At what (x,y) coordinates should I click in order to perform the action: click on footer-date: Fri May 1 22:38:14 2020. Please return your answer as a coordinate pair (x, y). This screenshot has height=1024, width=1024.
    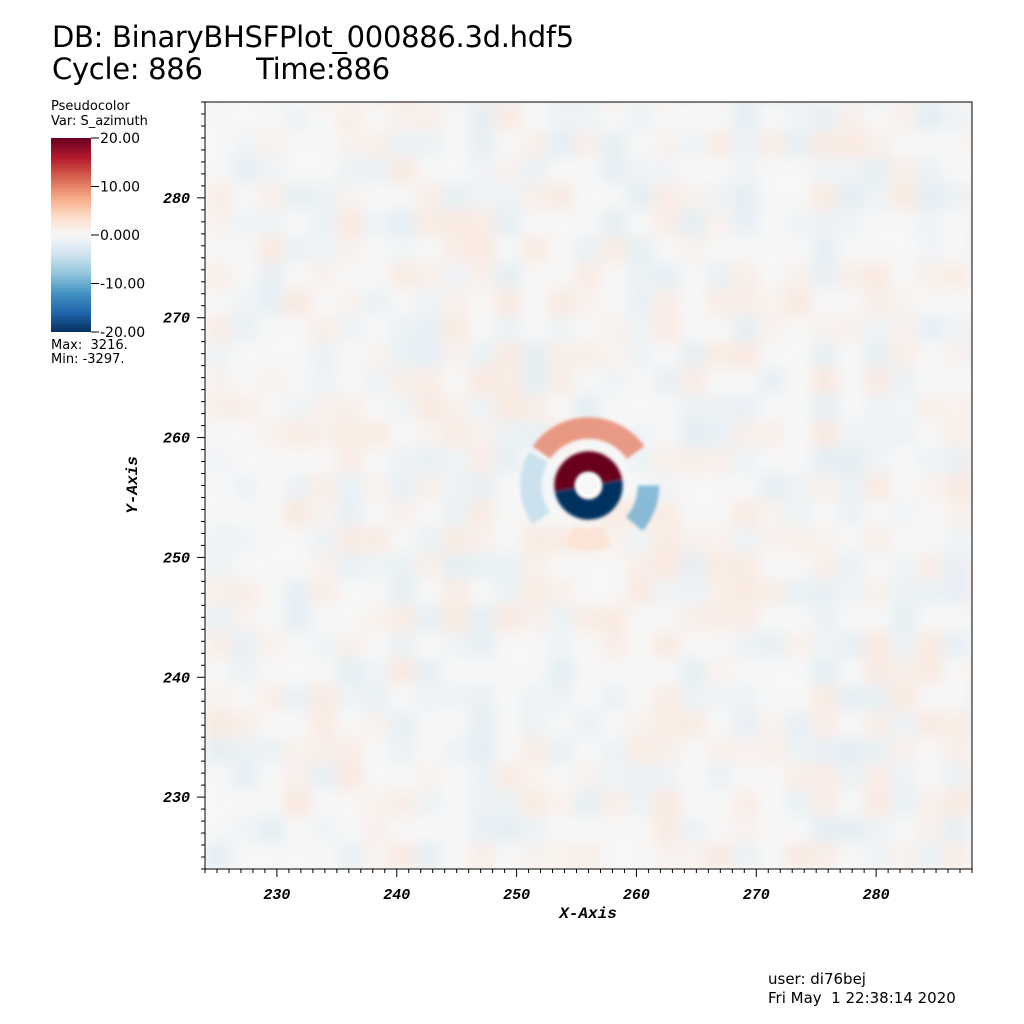
    Looking at the image, I should click on (862, 998).